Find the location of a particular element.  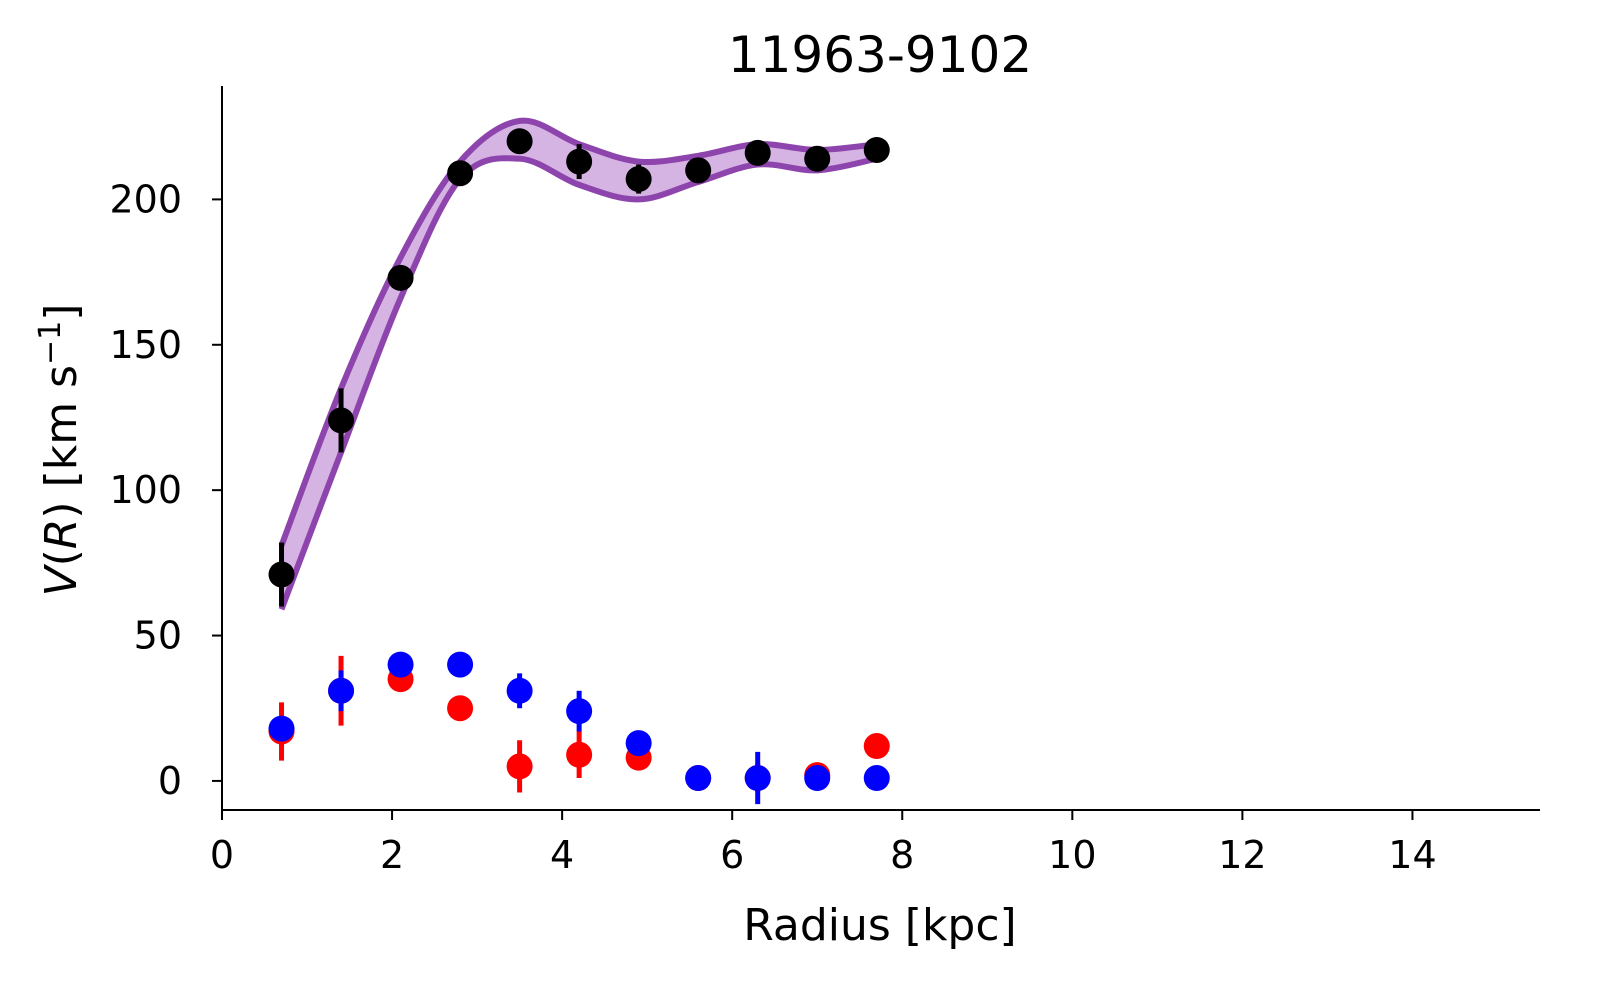

x-axis-label: Radius [kpc] is located at coordinates (879, 925).